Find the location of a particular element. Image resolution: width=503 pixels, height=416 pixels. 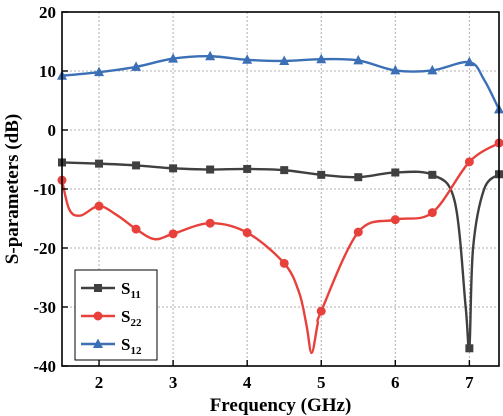

legend-s11-label: S11 is located at coordinates (131, 290).